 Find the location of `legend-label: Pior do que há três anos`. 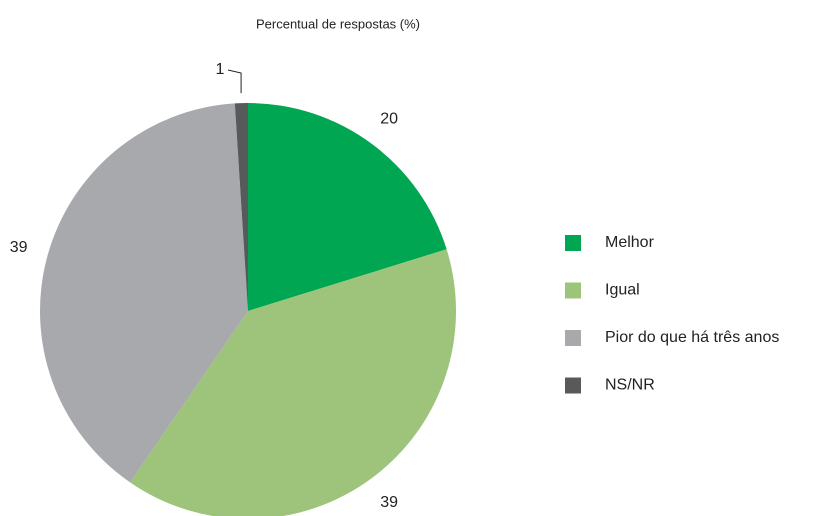

legend-label: Pior do que há três anos is located at coordinates (692, 337).